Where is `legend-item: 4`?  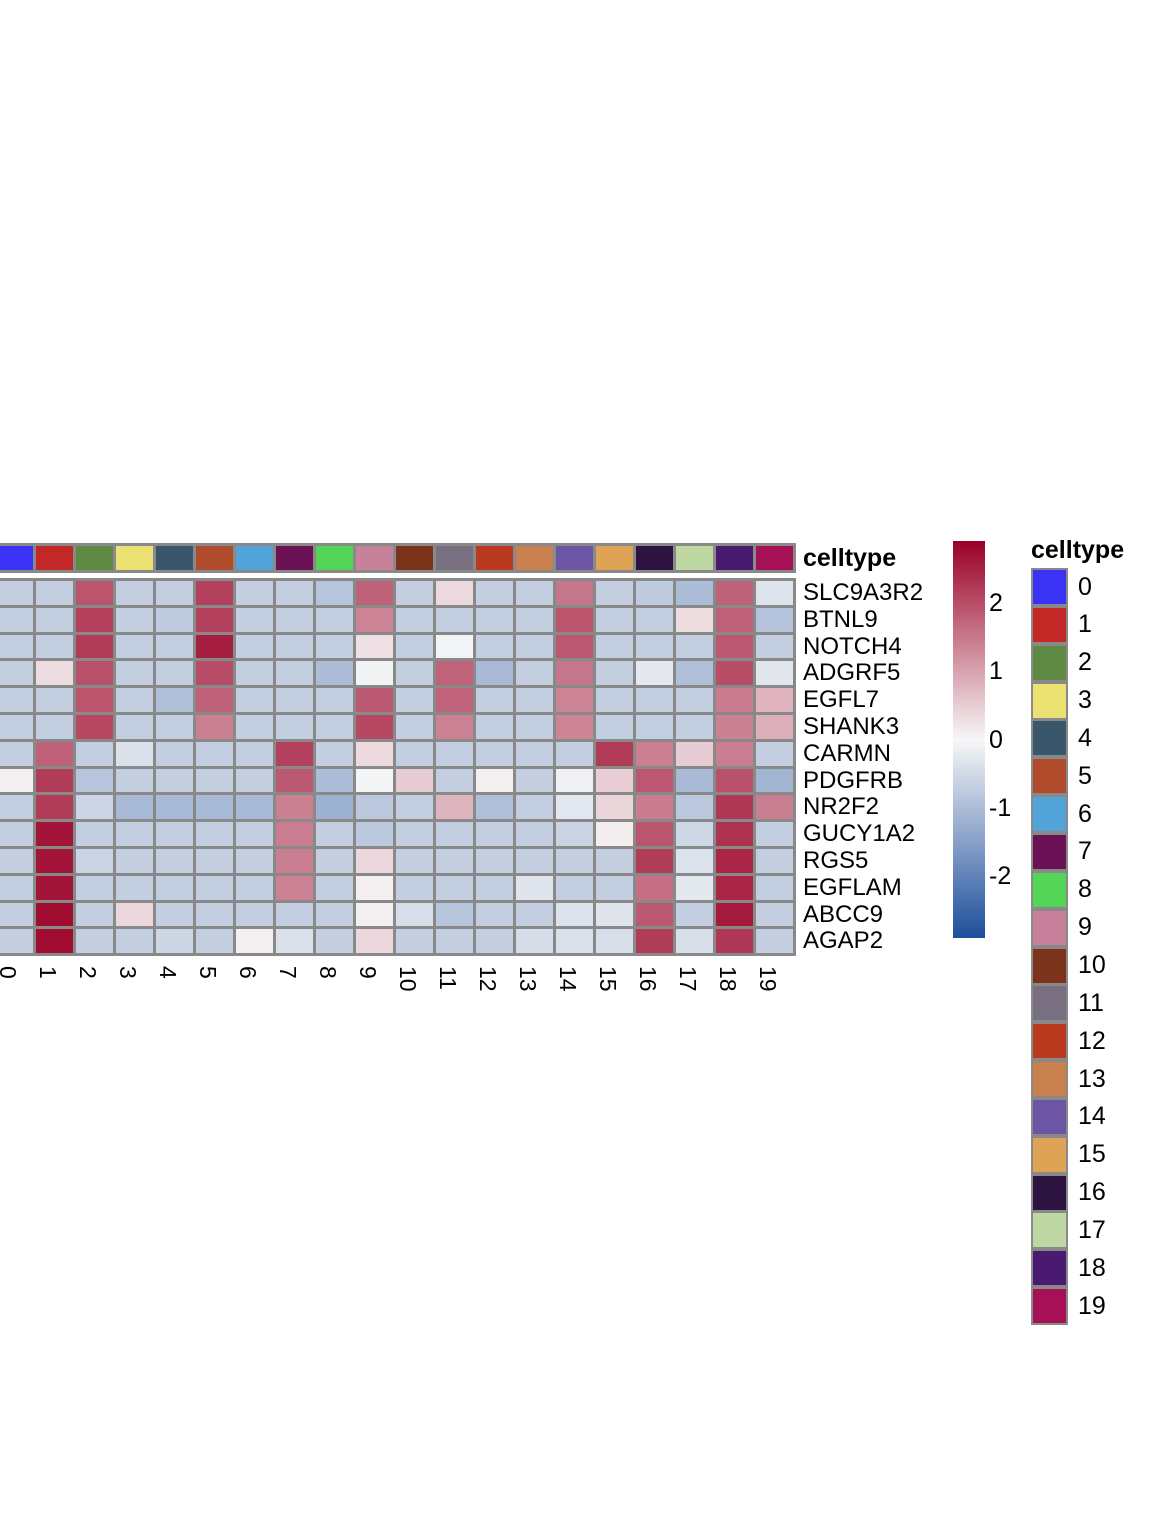 legend-item: 4 is located at coordinates (1091, 738).